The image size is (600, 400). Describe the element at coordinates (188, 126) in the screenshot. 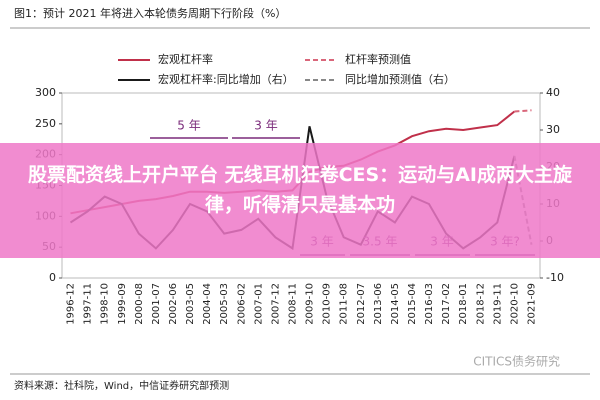

I see `annotation: 5 年` at that location.